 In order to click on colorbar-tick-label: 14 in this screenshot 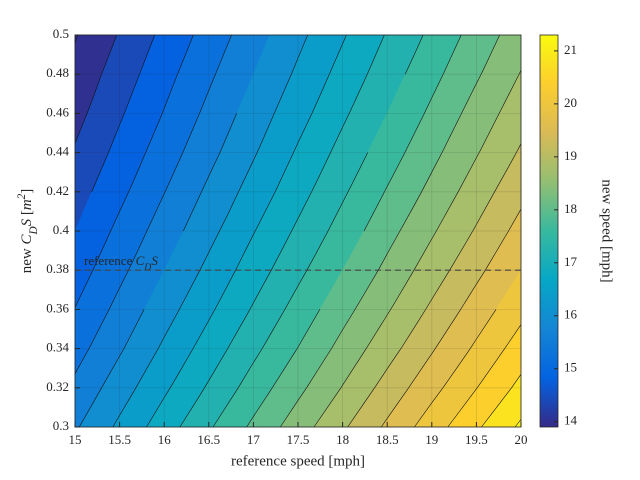, I will do `click(571, 420)`.